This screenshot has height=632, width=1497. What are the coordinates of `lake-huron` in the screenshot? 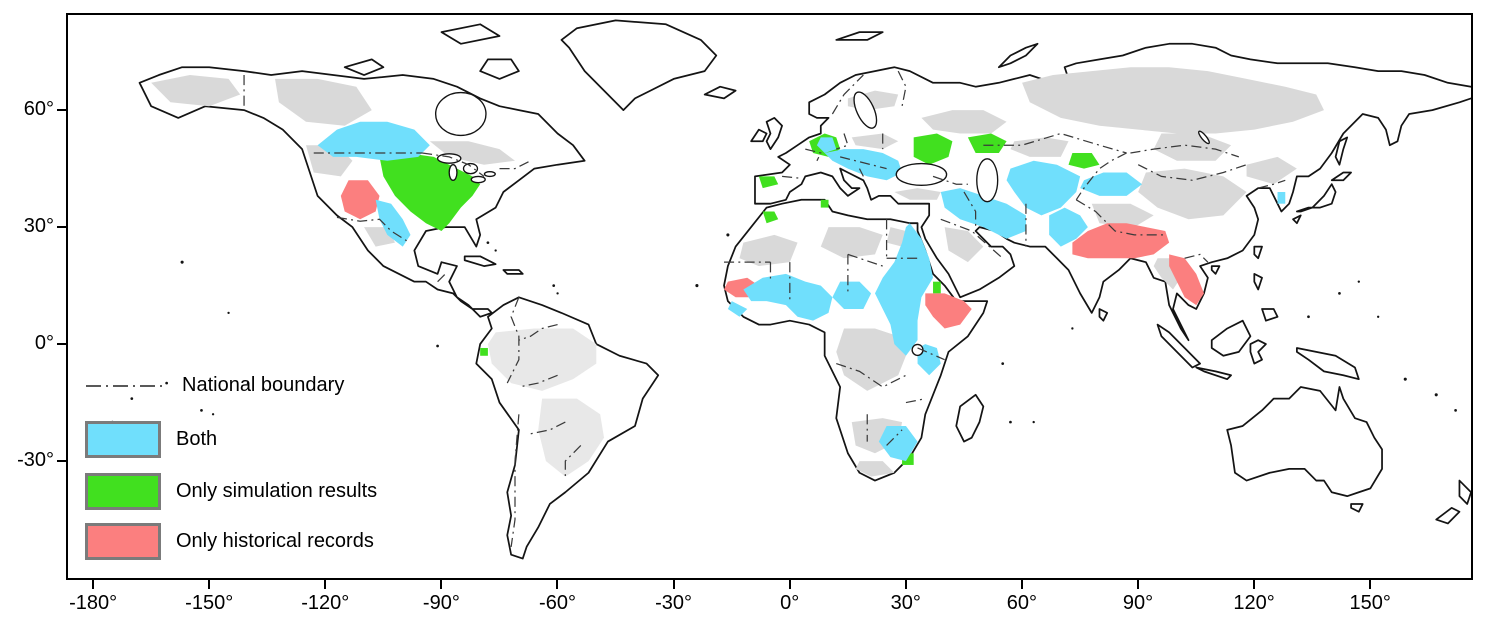 It's located at (470, 168).